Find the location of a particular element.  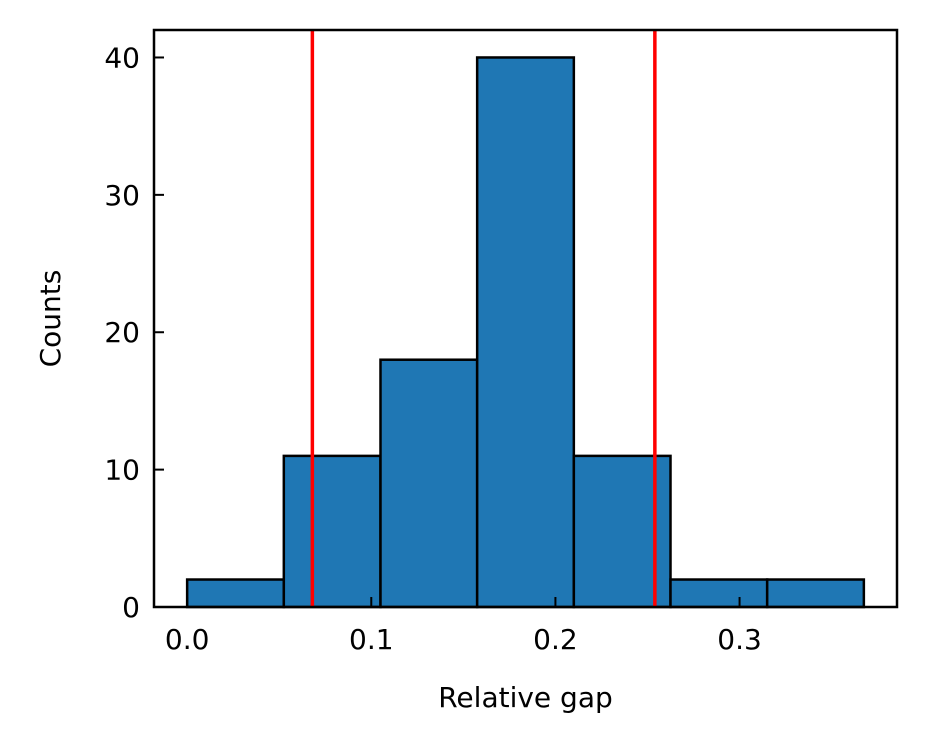

y-tick-label: 10 is located at coordinates (122, 470).